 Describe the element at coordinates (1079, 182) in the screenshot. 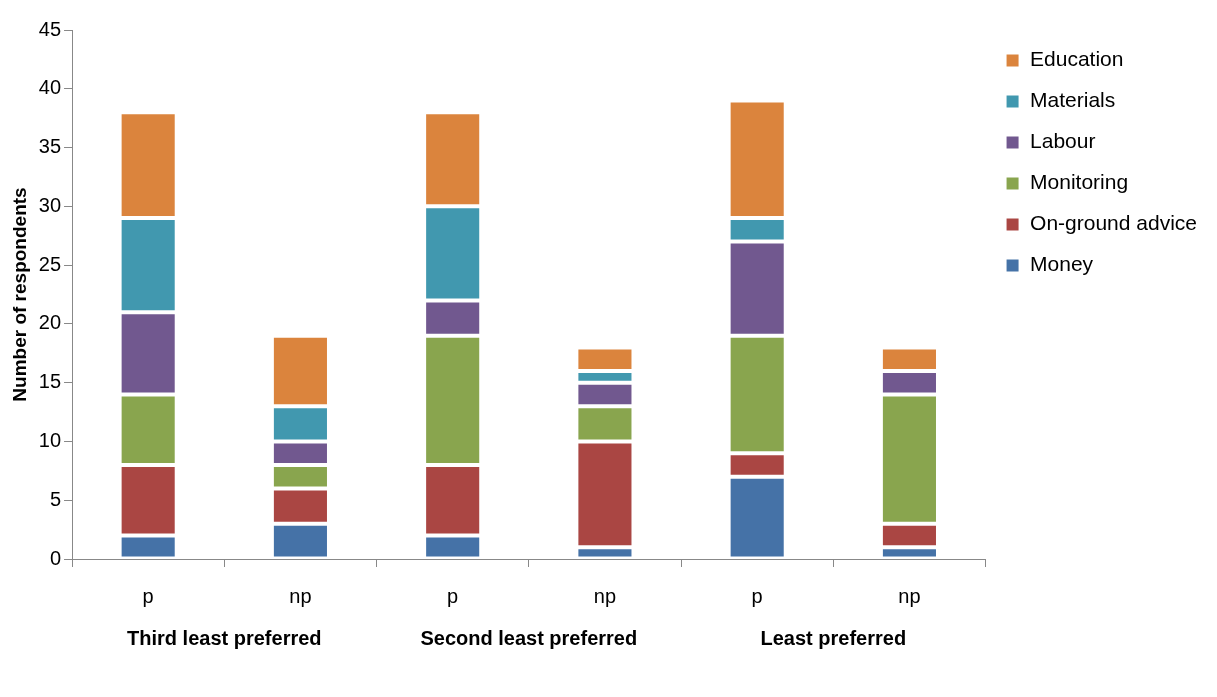

I see `legend-label: Monitoring` at that location.